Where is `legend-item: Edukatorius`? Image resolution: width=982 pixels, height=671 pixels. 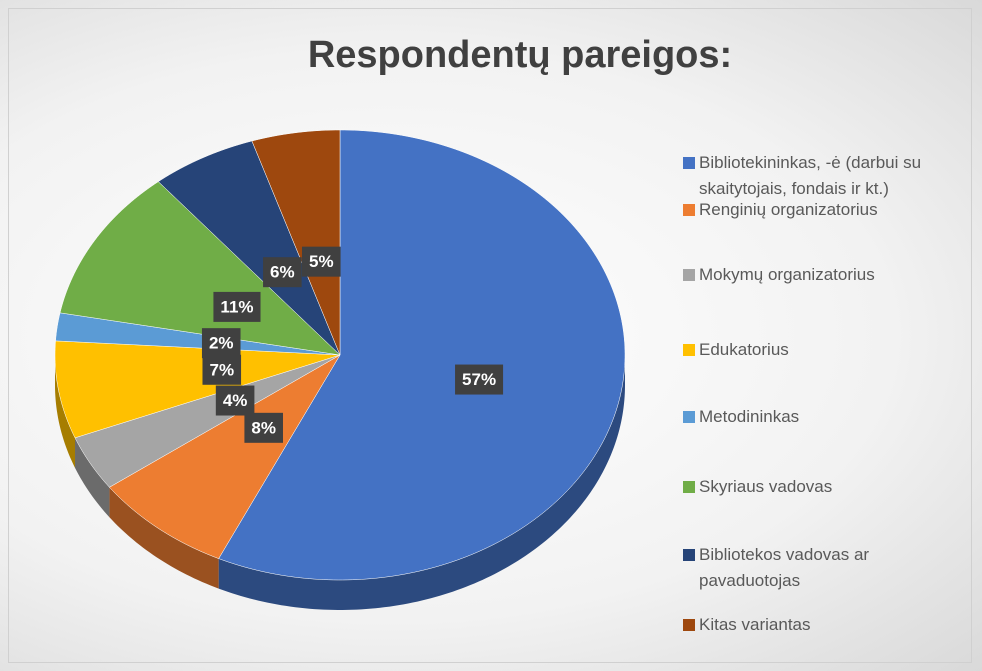
legend-item: Edukatorius is located at coordinates (828, 350).